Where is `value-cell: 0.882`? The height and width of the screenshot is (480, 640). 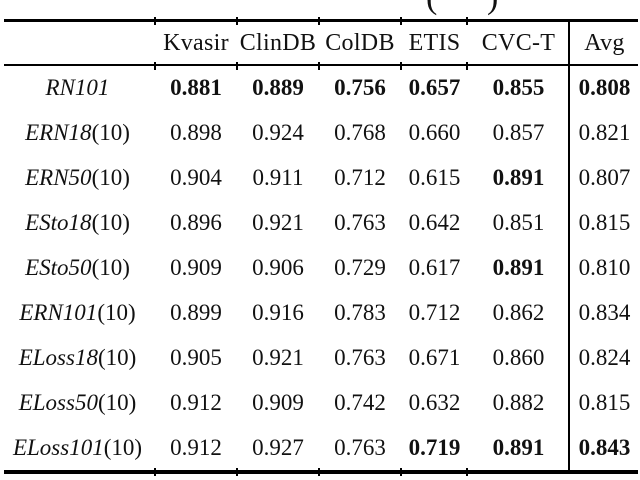 value-cell: 0.882 is located at coordinates (518, 402).